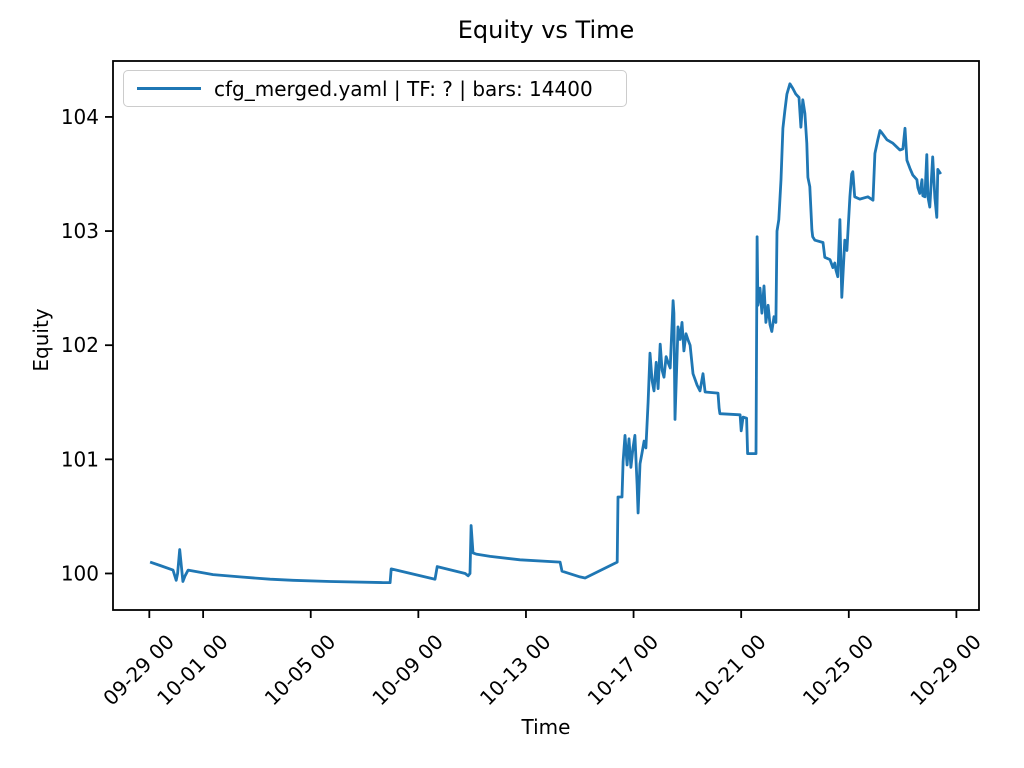  What do you see at coordinates (80, 231) in the screenshot?
I see `y-tick-label: 103` at bounding box center [80, 231].